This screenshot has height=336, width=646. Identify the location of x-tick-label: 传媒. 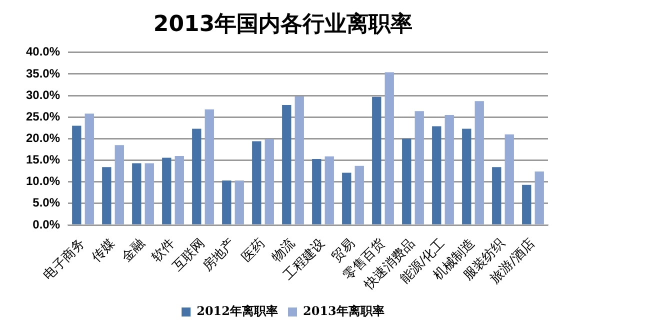
(103, 251).